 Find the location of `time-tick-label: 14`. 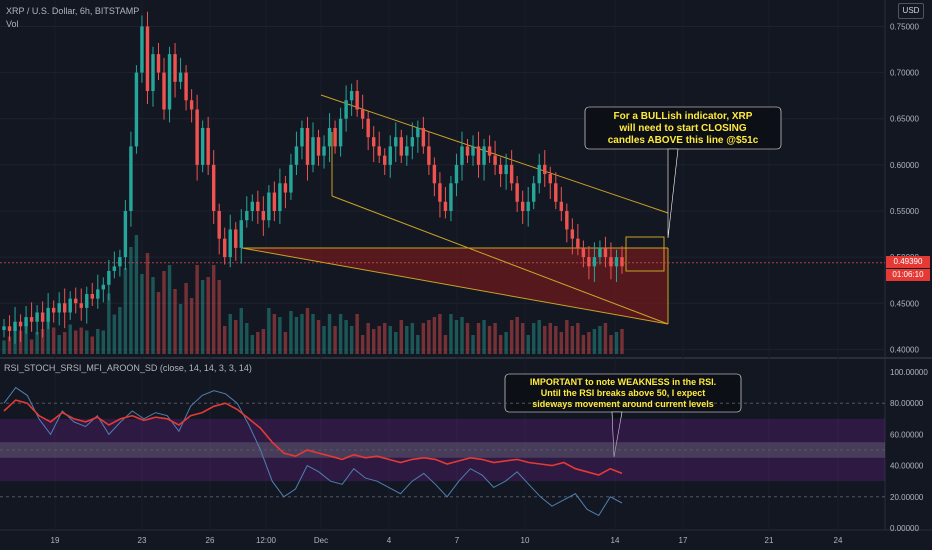

time-tick-label: 14 is located at coordinates (615, 540).